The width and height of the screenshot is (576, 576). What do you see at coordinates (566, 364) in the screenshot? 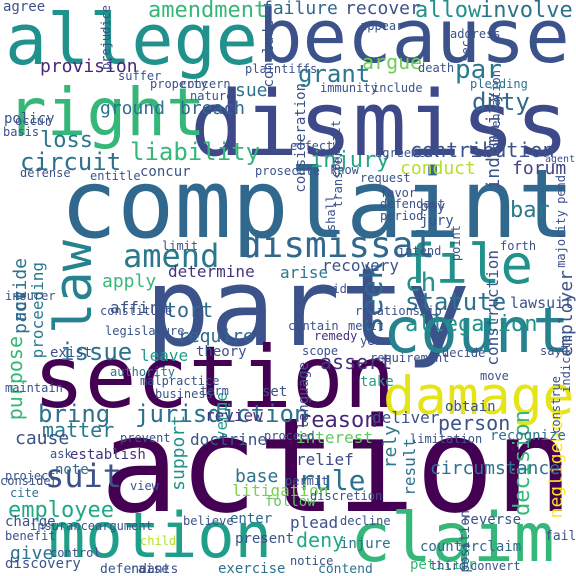
I see `cloud-word: indicate` at bounding box center [566, 364].